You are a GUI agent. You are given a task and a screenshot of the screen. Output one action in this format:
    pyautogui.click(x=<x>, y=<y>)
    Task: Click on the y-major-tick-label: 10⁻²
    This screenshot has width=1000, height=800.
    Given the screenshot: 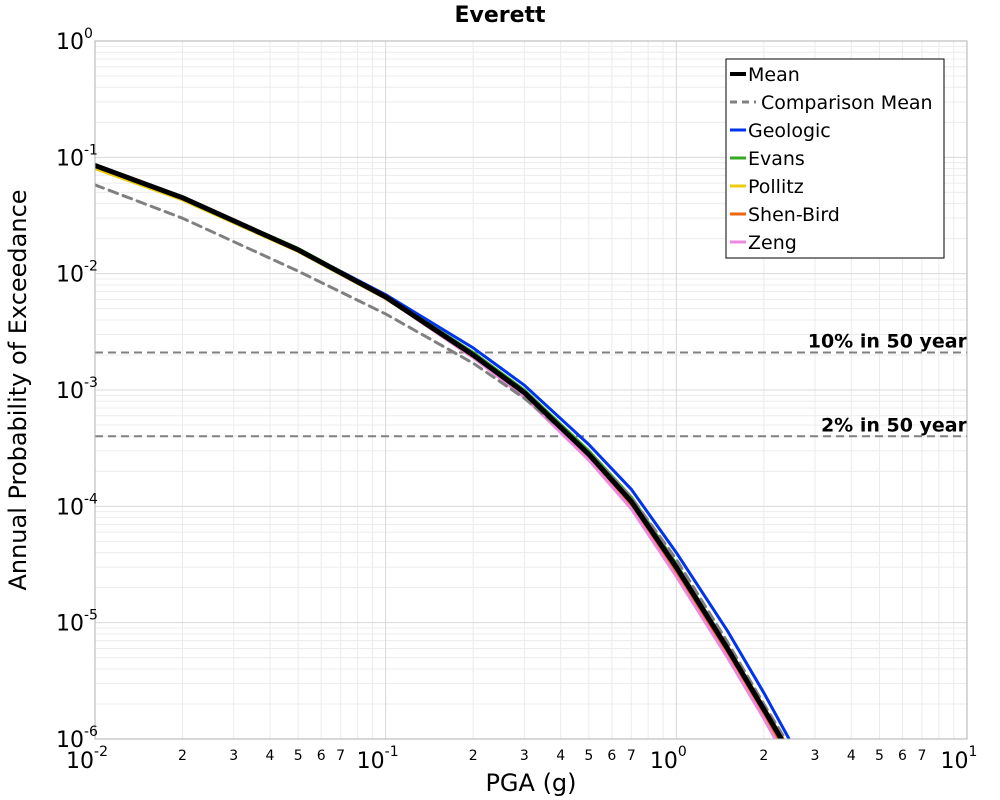 What is the action you would take?
    pyautogui.click(x=77, y=273)
    